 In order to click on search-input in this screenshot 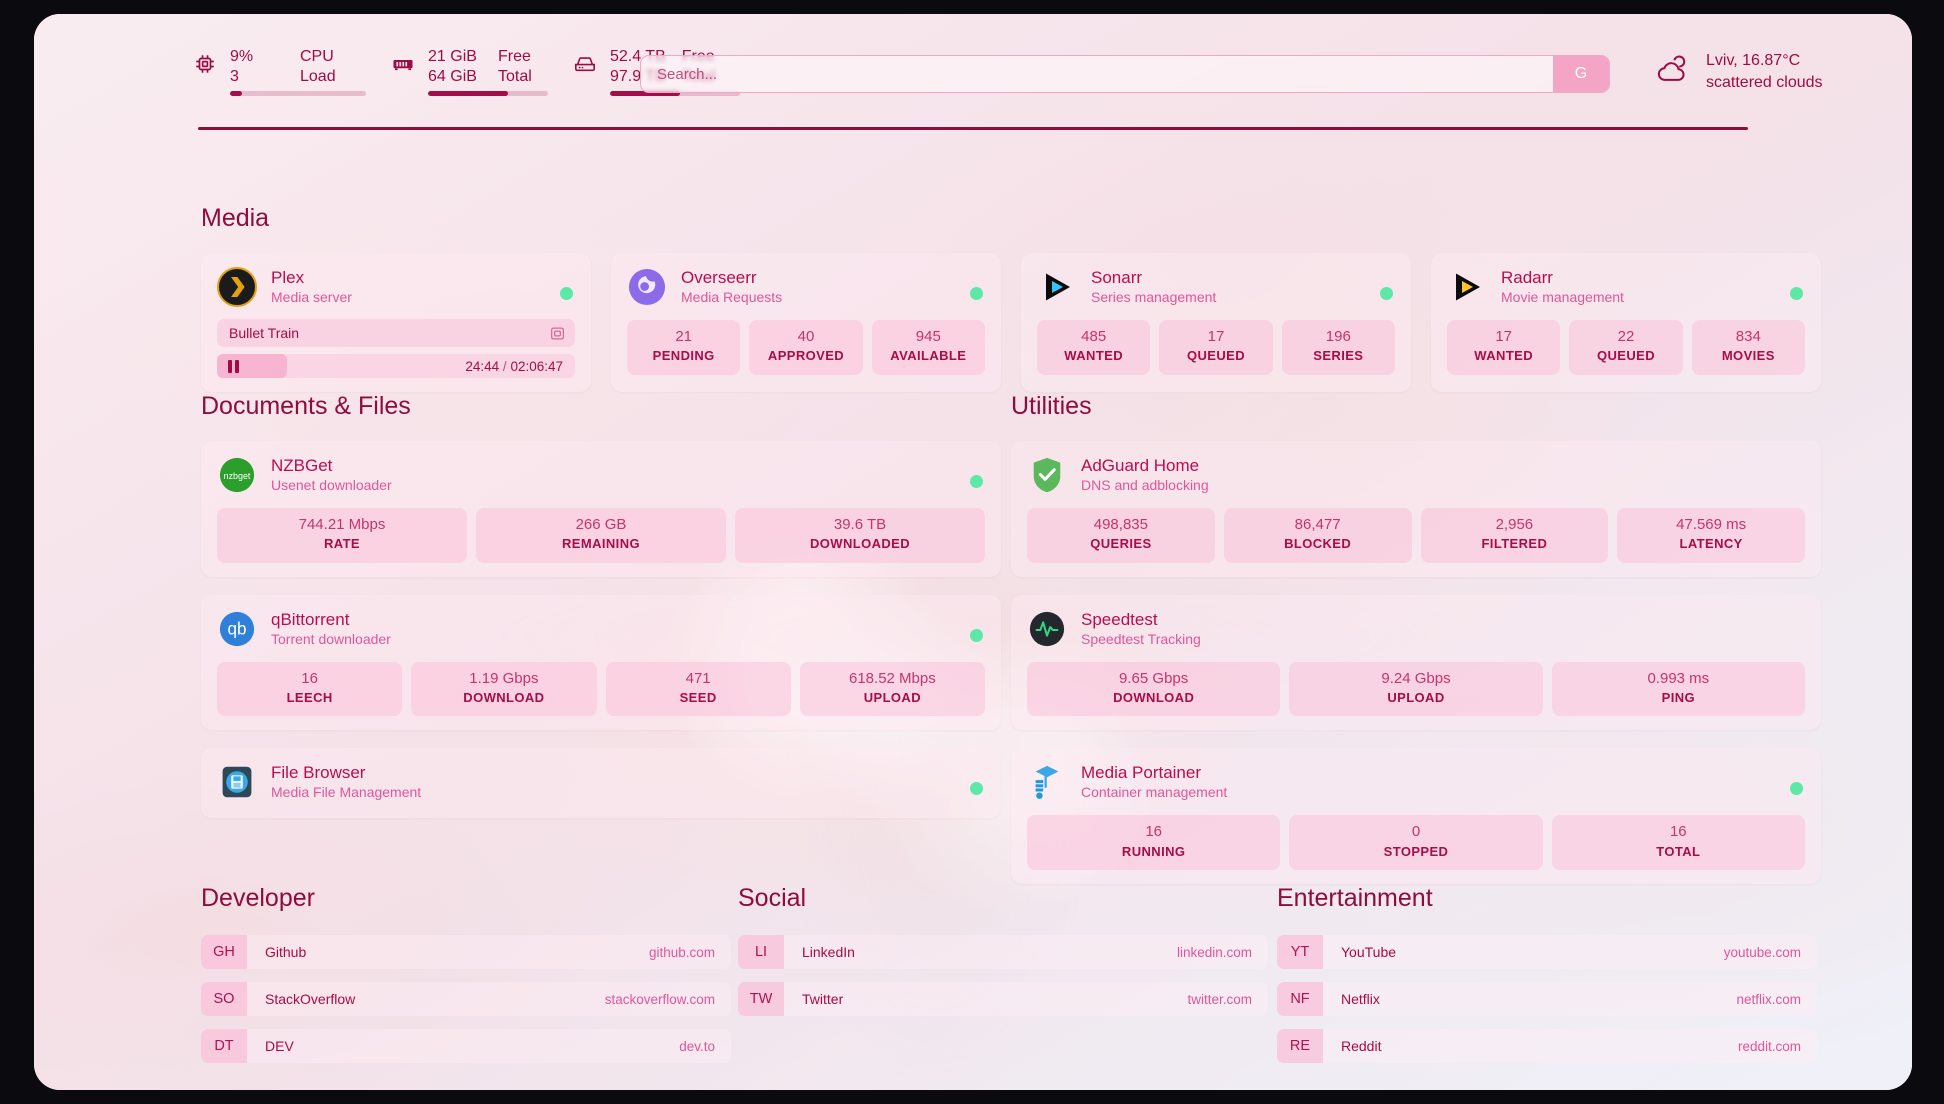, I will do `click(1097, 74)`.